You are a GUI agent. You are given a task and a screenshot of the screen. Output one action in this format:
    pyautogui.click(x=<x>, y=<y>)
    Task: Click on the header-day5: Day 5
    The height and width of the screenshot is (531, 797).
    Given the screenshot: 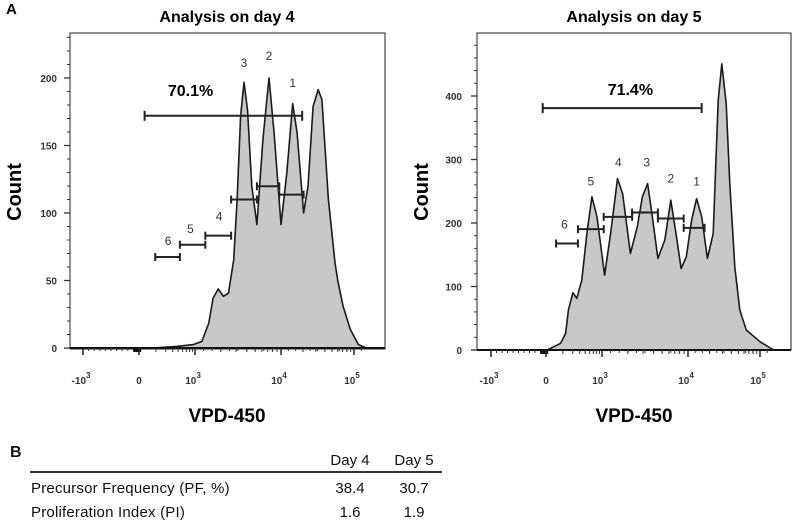 What is the action you would take?
    pyautogui.click(x=414, y=460)
    